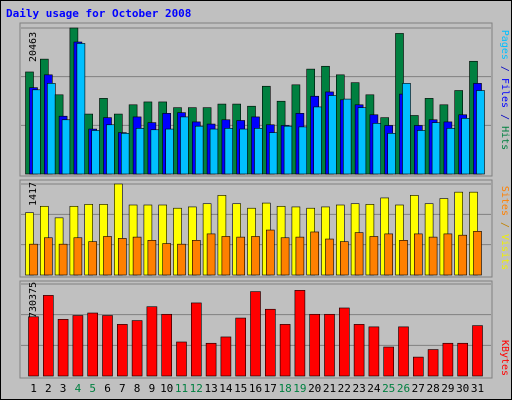  Describe the element at coordinates (504, 201) in the screenshot. I see `y-label-part: Sites` at that location.